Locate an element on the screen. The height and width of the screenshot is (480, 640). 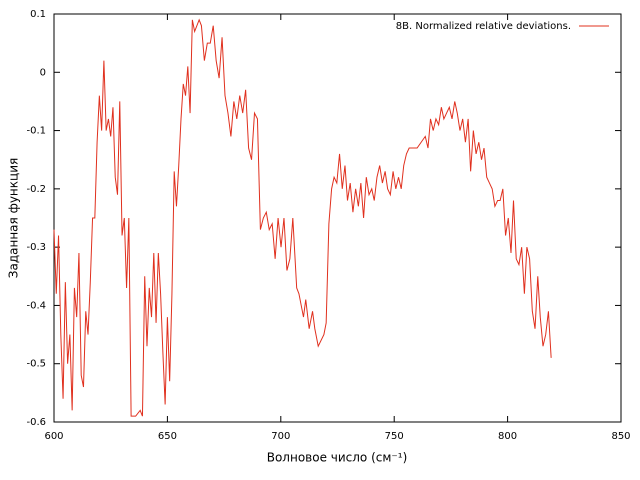
legend-label: 8B. Normalized relative deviations. is located at coordinates (483, 26).